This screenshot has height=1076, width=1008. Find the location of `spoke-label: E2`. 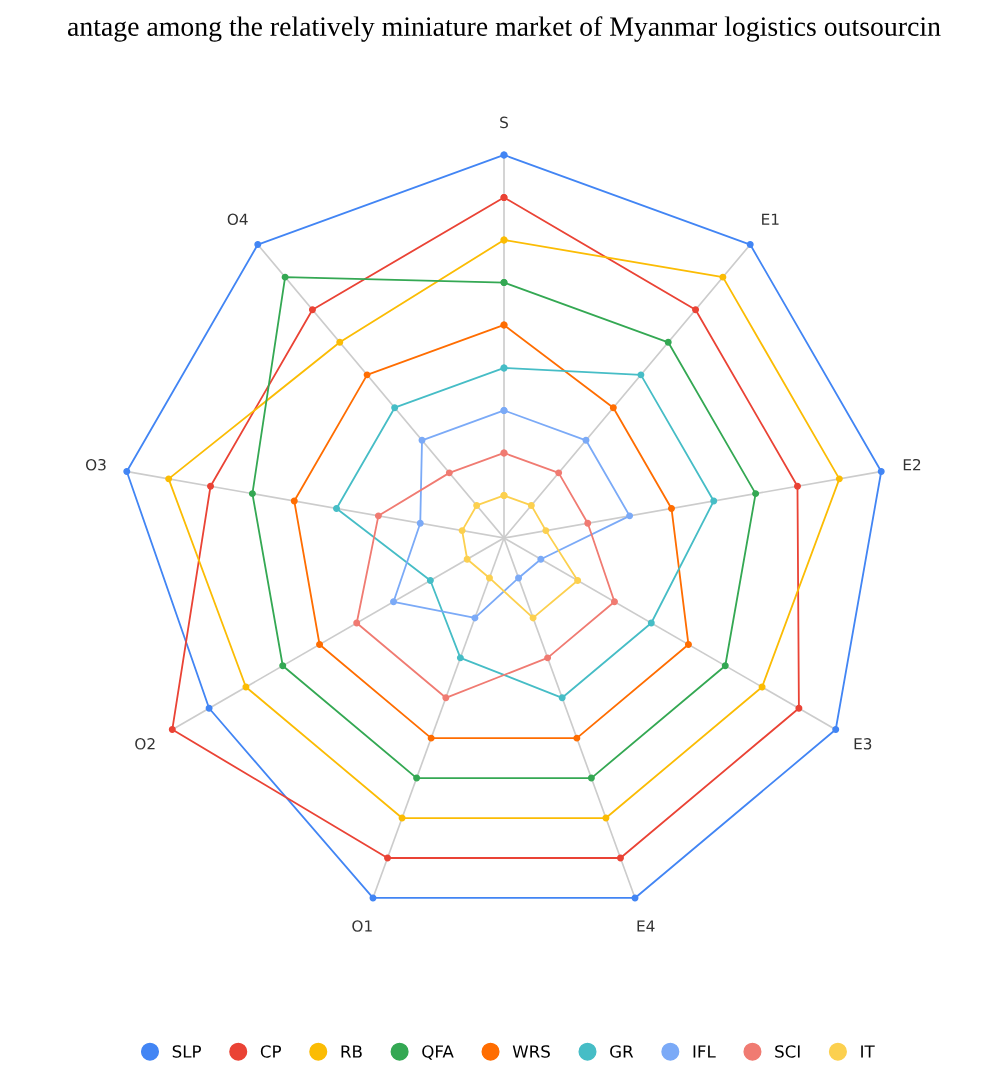

spoke-label: E2 is located at coordinates (912, 464).